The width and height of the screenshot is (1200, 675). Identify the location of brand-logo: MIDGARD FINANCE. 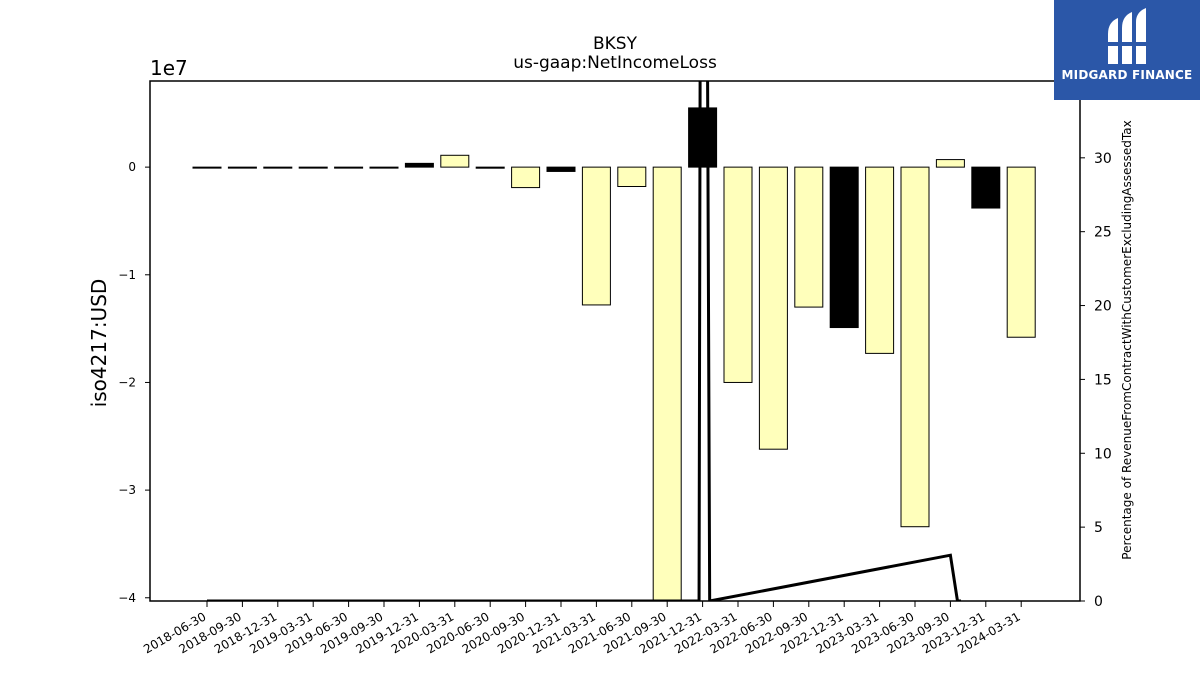
(1127, 50).